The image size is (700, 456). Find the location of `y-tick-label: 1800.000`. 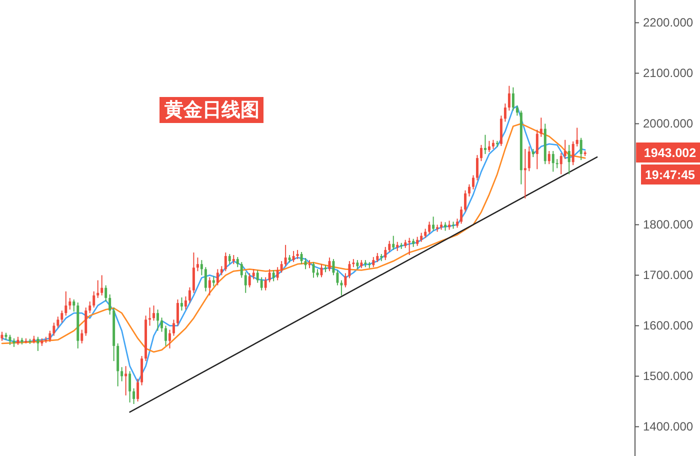

y-tick-label: 1800.000 is located at coordinates (668, 225).